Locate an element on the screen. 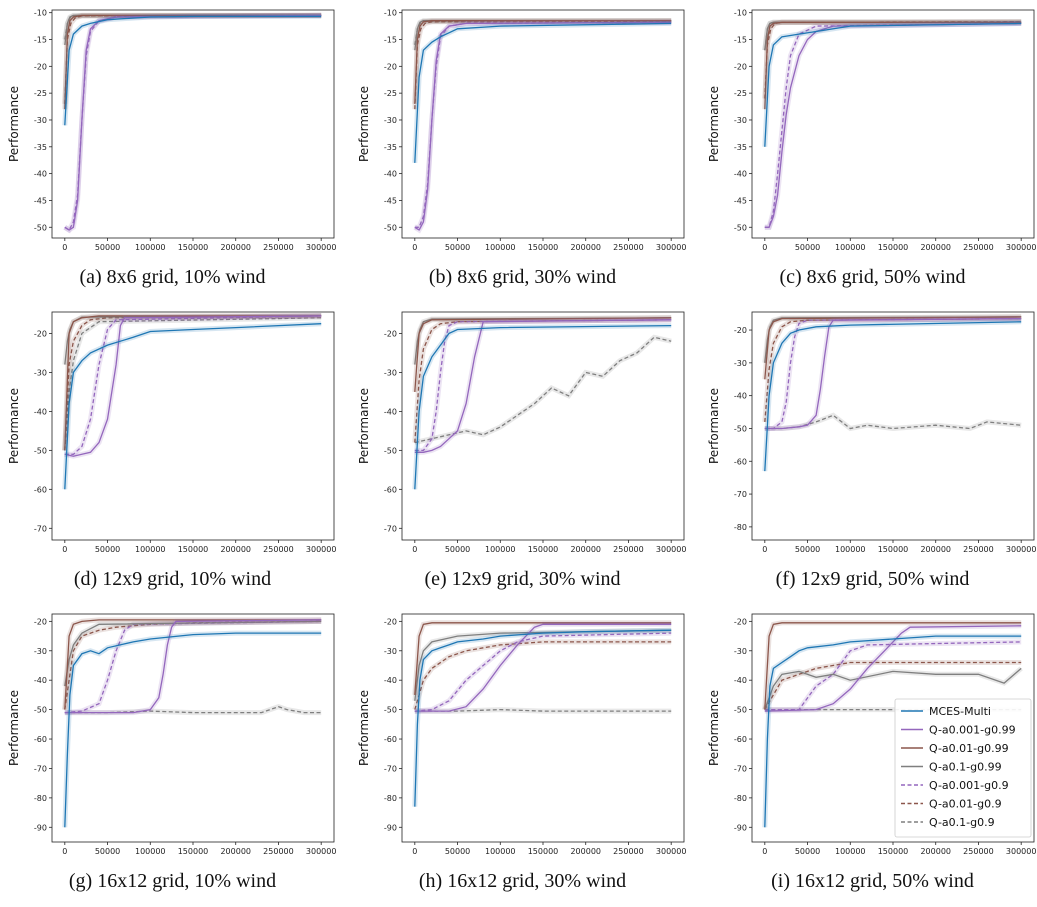 This screenshot has width=1037, height=907. legend-label: Q-a0.1-g0.9 is located at coordinates (962, 822).